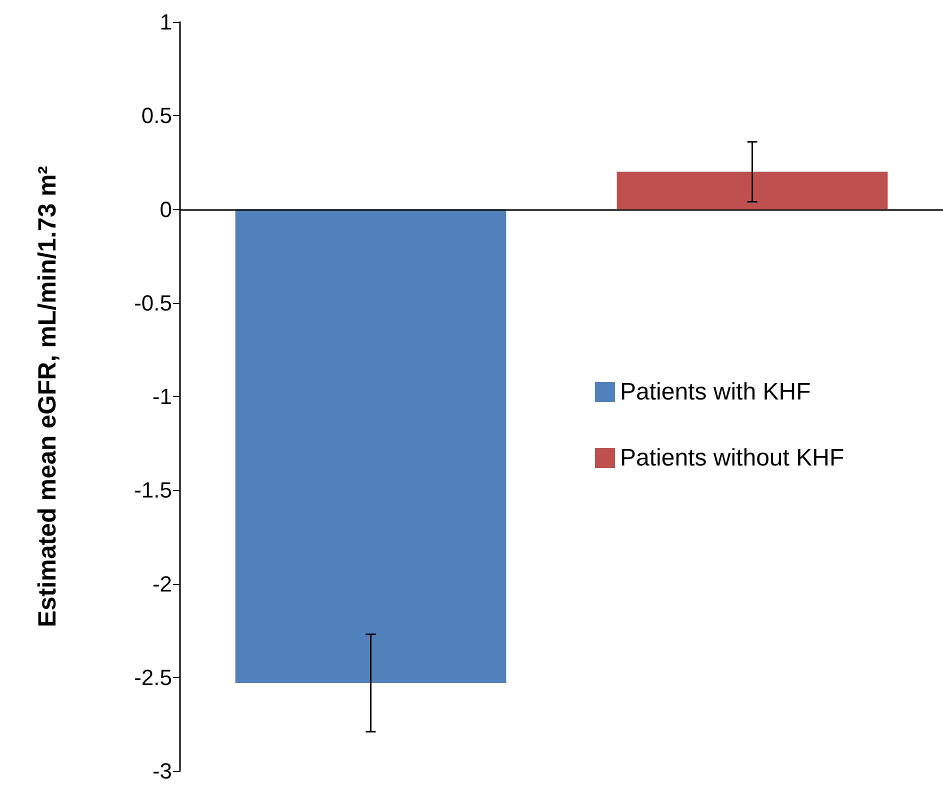 The width and height of the screenshot is (943, 785). Describe the element at coordinates (162, 771) in the screenshot. I see `y-tick-label: -3` at that location.